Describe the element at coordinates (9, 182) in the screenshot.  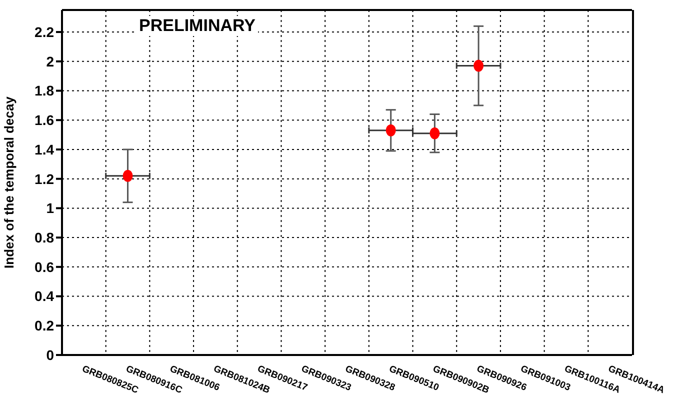
I see `y-axis-title: Index of the temporal decay` at that location.